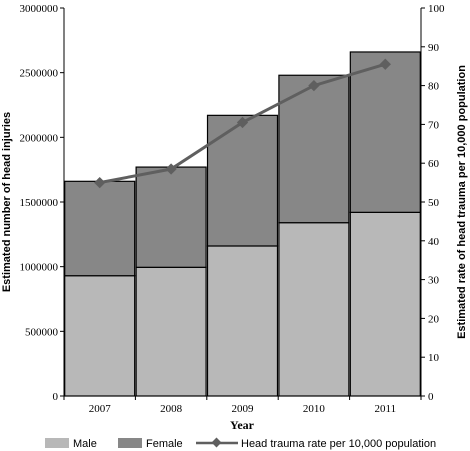  Describe the element at coordinates (434, 358) in the screenshot. I see `y-tick-label-right: 10` at that location.